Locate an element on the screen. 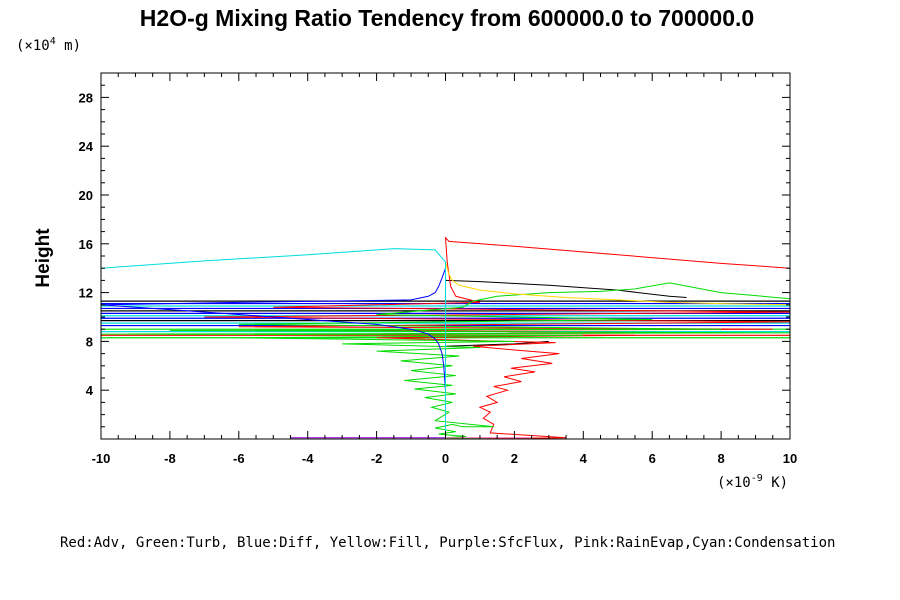 The height and width of the screenshot is (600, 900). x-unit-label: (×10-9 K) is located at coordinates (752, 482).